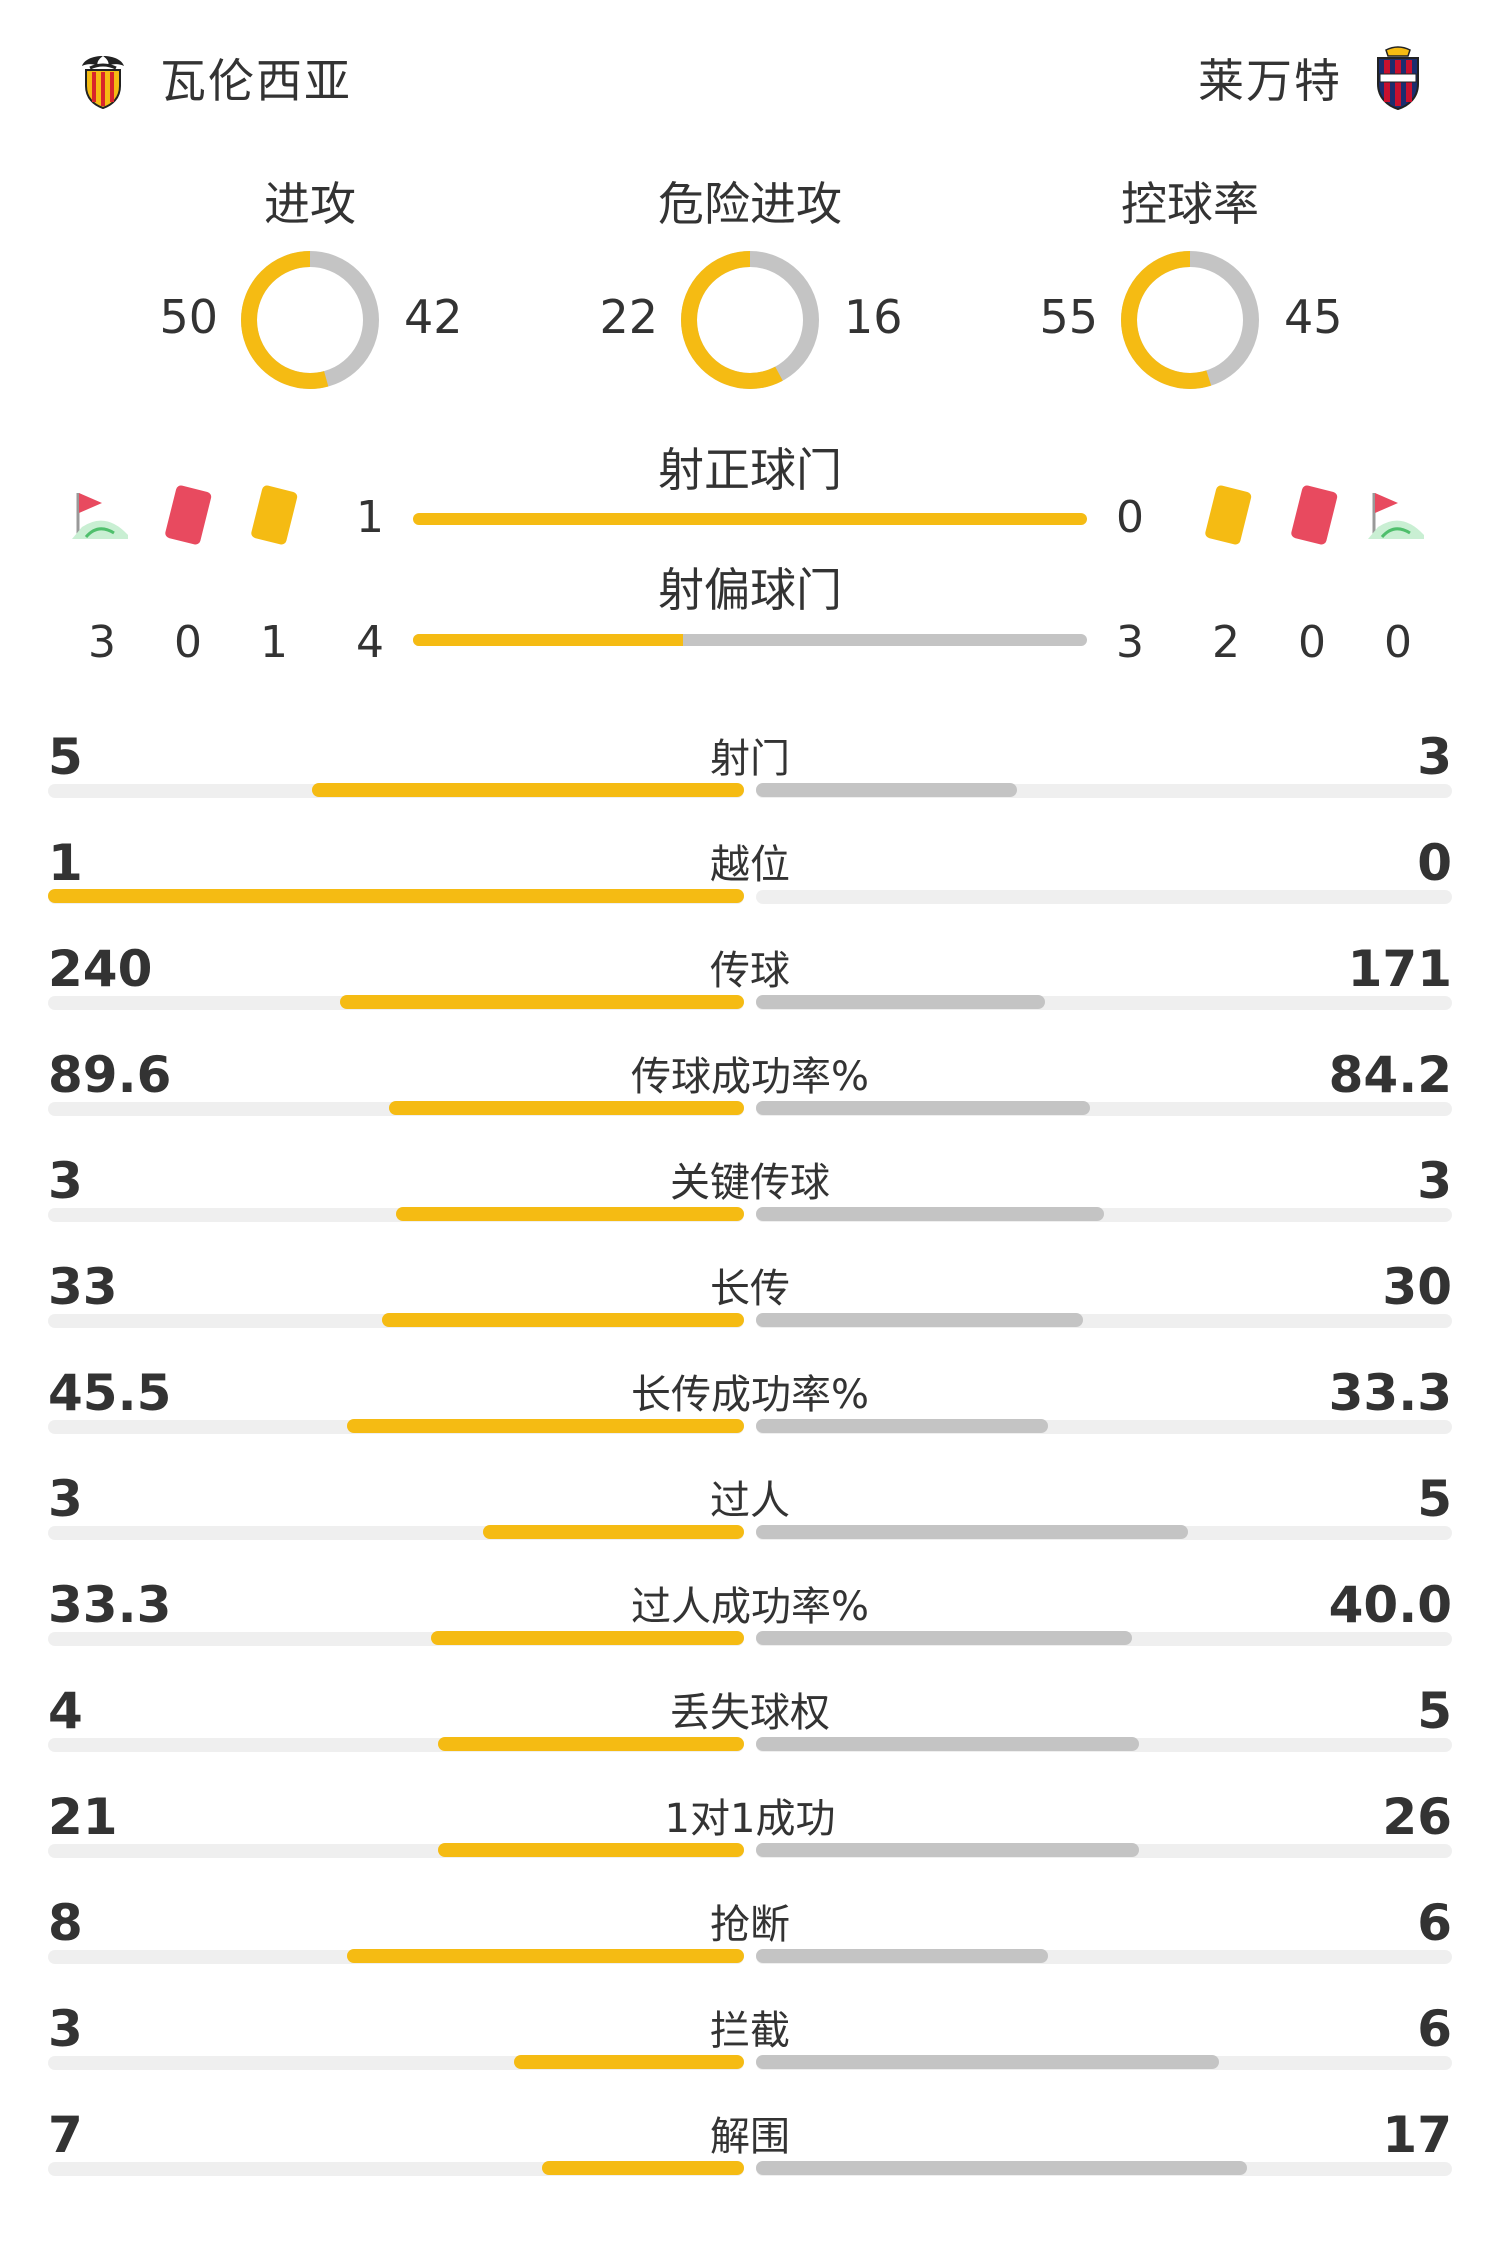 The image size is (1500, 2244). I want to click on stat-away-value: 33.3, so click(1390, 1393).